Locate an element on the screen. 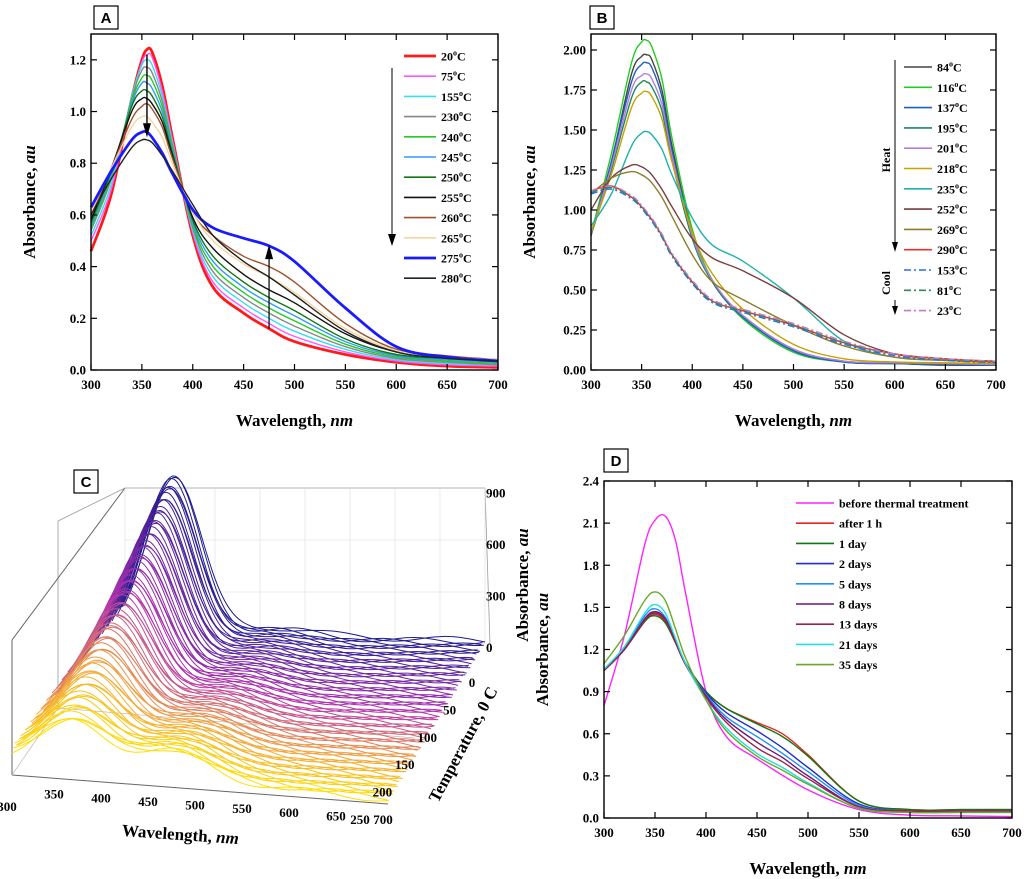 The image size is (1024, 879). y-tick-label: 0.8 is located at coordinates (78, 163).